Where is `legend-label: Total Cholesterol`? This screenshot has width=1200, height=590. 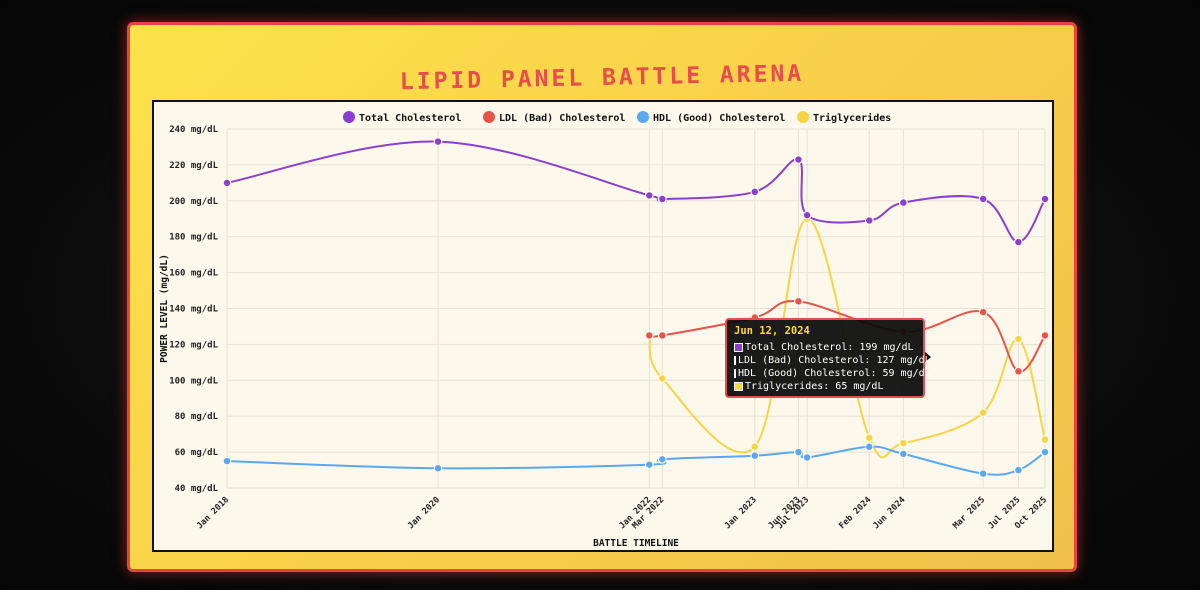
legend-label: Total Cholesterol is located at coordinates (410, 118).